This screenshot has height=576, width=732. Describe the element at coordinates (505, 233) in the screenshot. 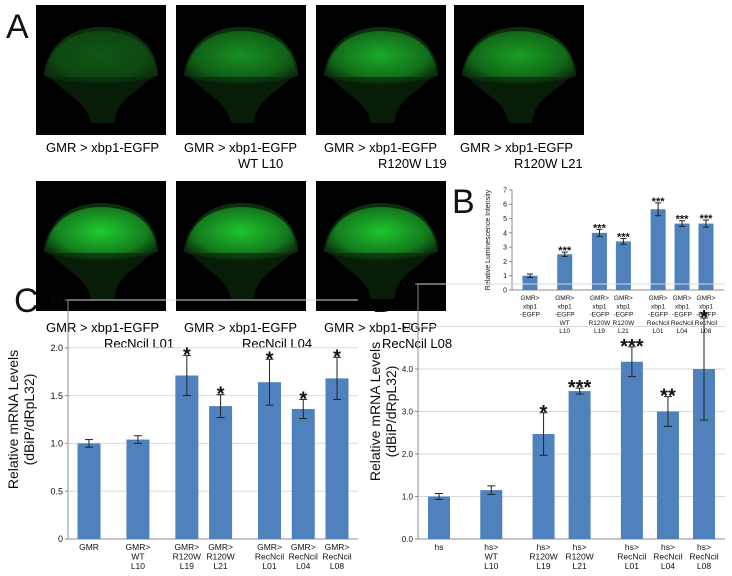

I see `y-tick-label: 4` at that location.